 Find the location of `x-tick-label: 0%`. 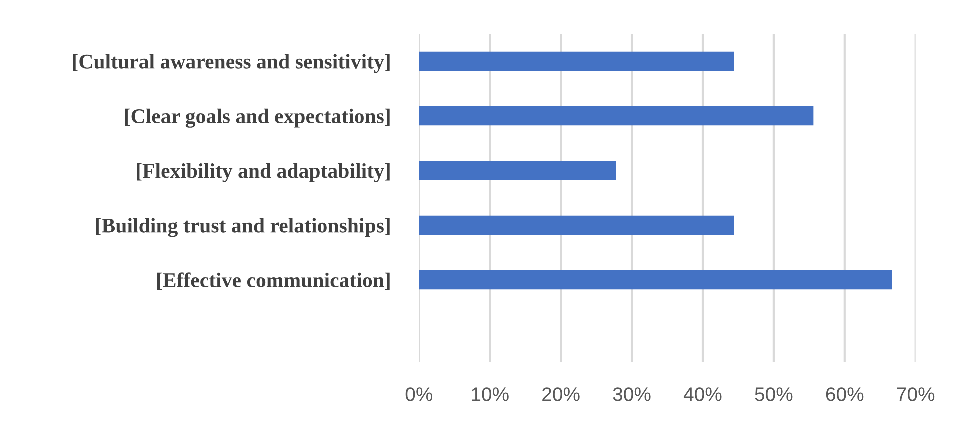

x-tick-label: 0% is located at coordinates (419, 395).